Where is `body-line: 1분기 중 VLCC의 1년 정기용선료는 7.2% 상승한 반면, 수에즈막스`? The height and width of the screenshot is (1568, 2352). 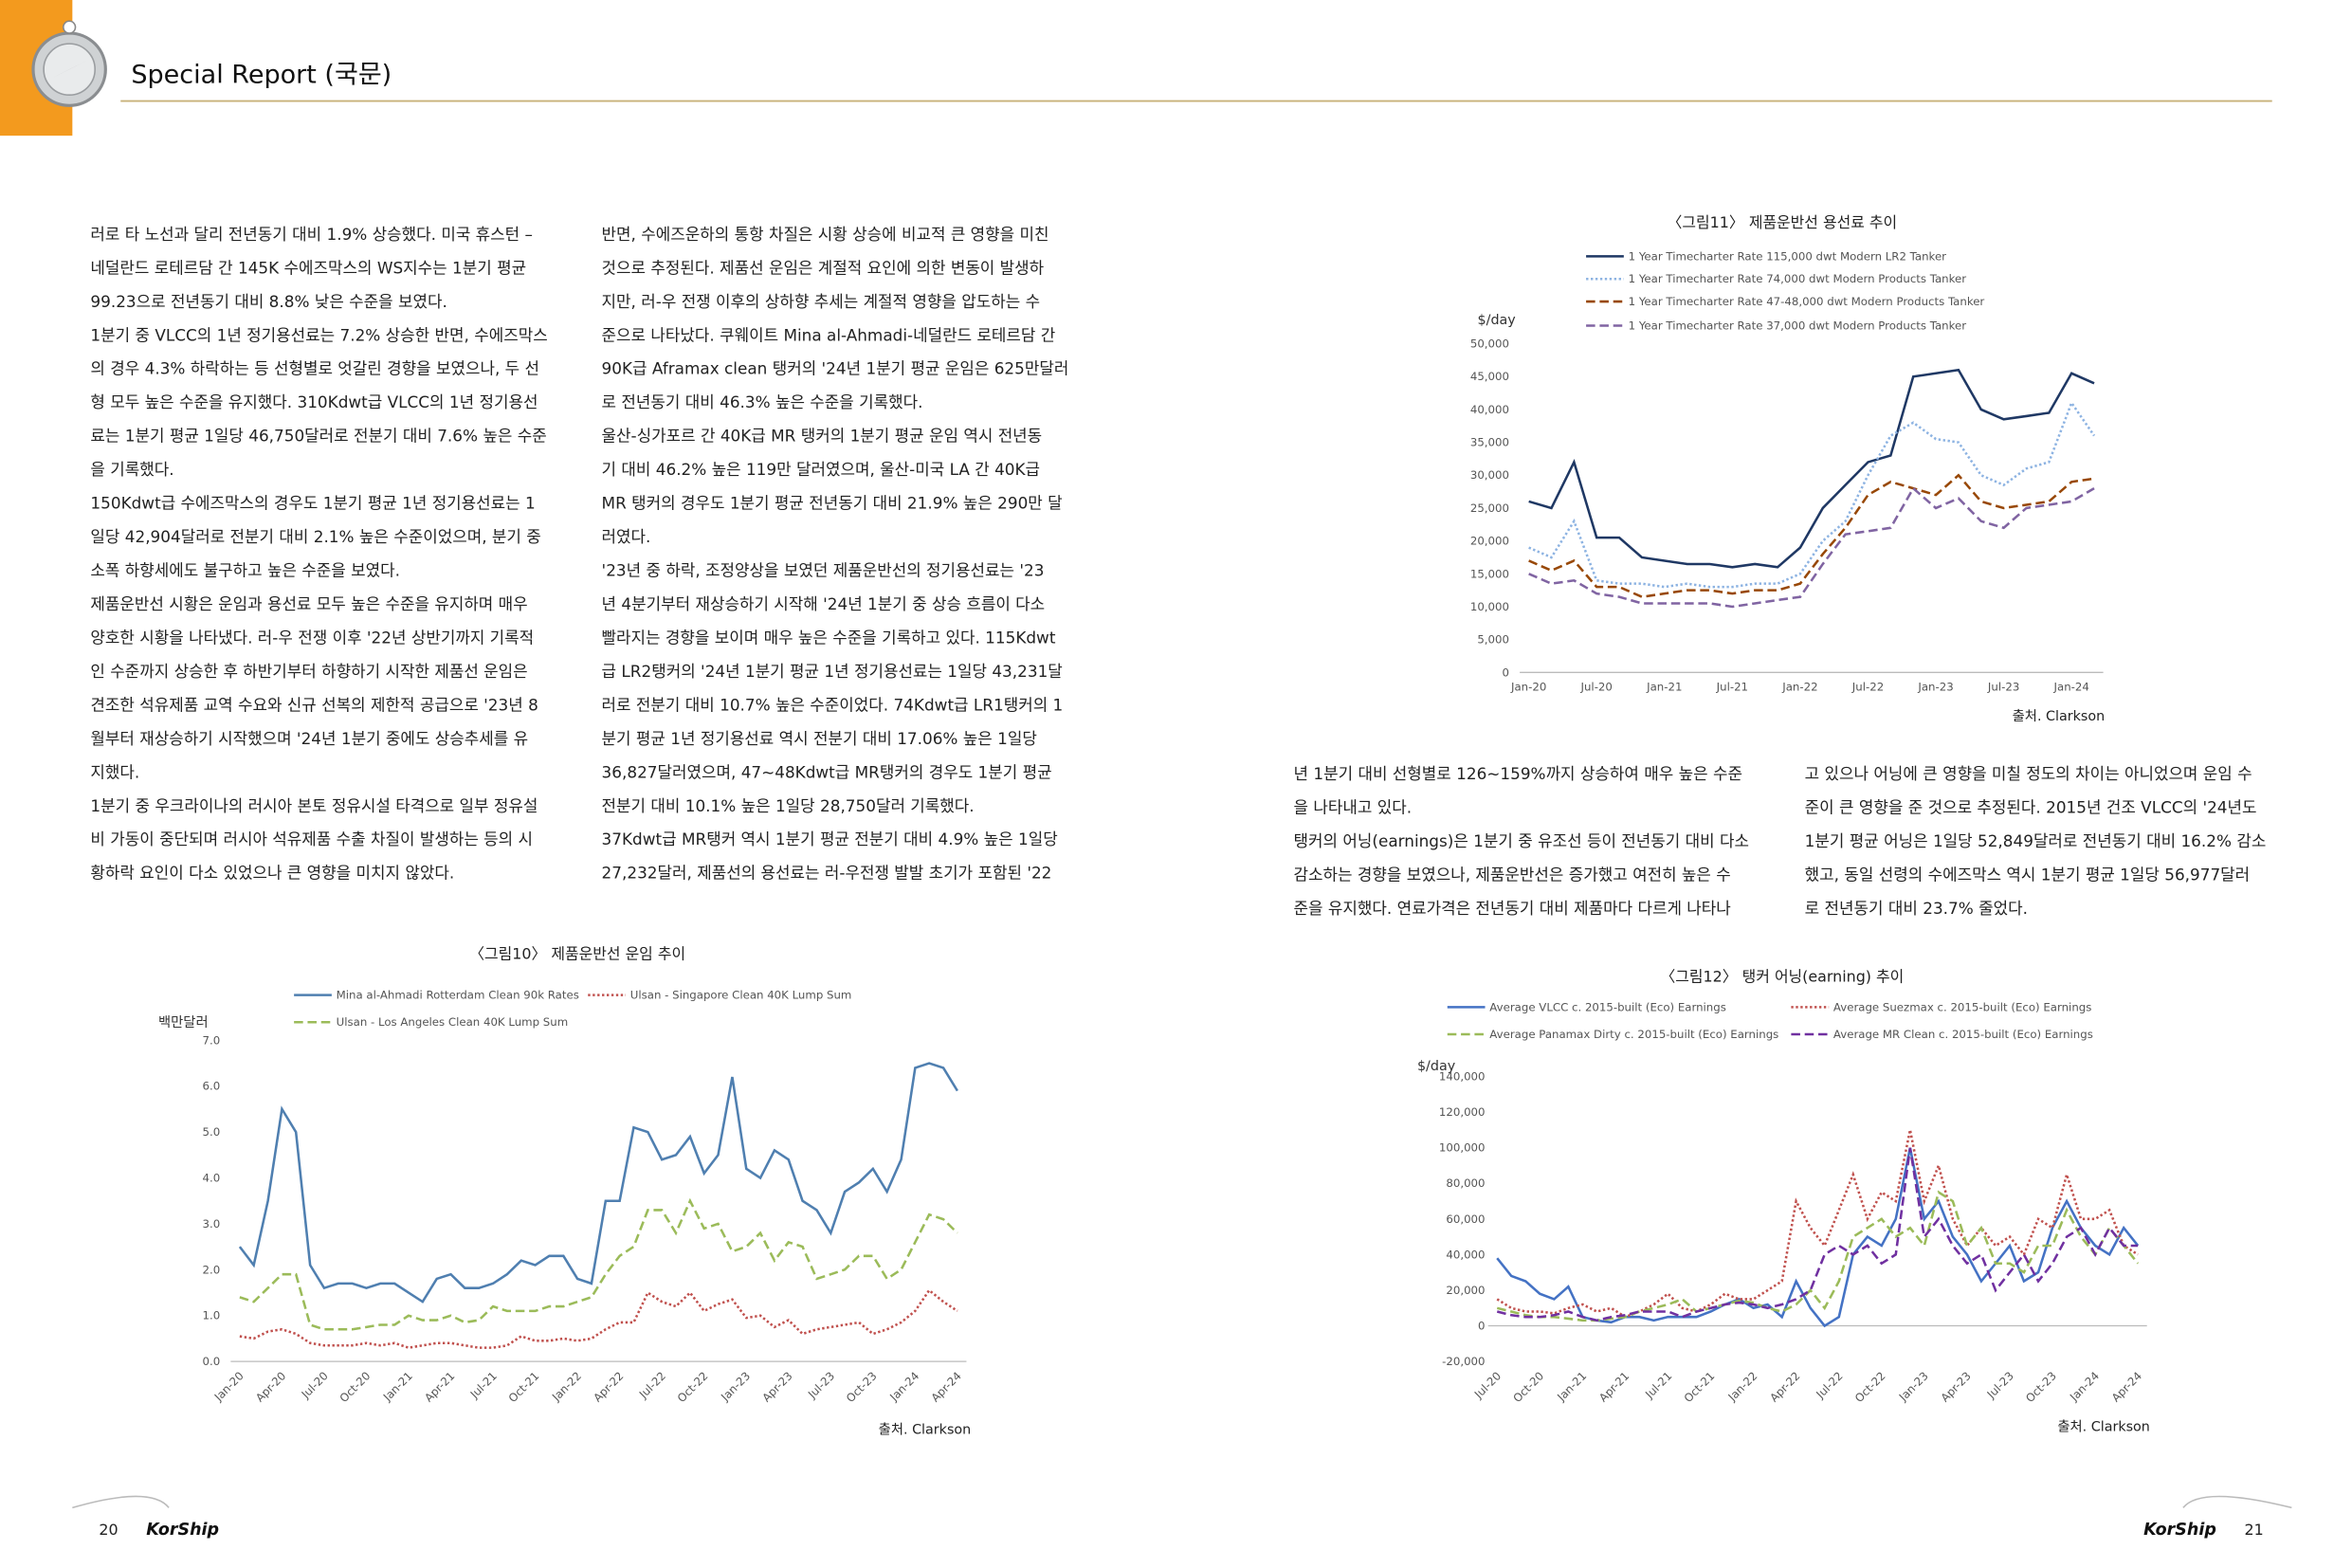
body-line: 1분기 중 VLCC의 1년 정기용선료는 7.2% 상승한 반면, 수에즈막스 is located at coordinates (318, 334).